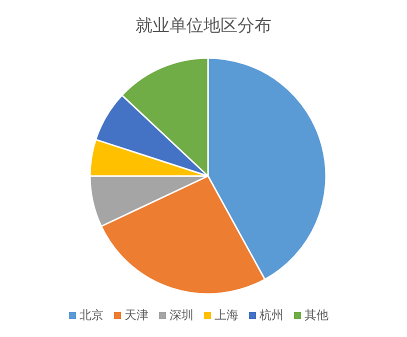 This screenshot has width=407, height=337. Describe the element at coordinates (182, 315) in the screenshot. I see `legend-label: 深圳` at that location.